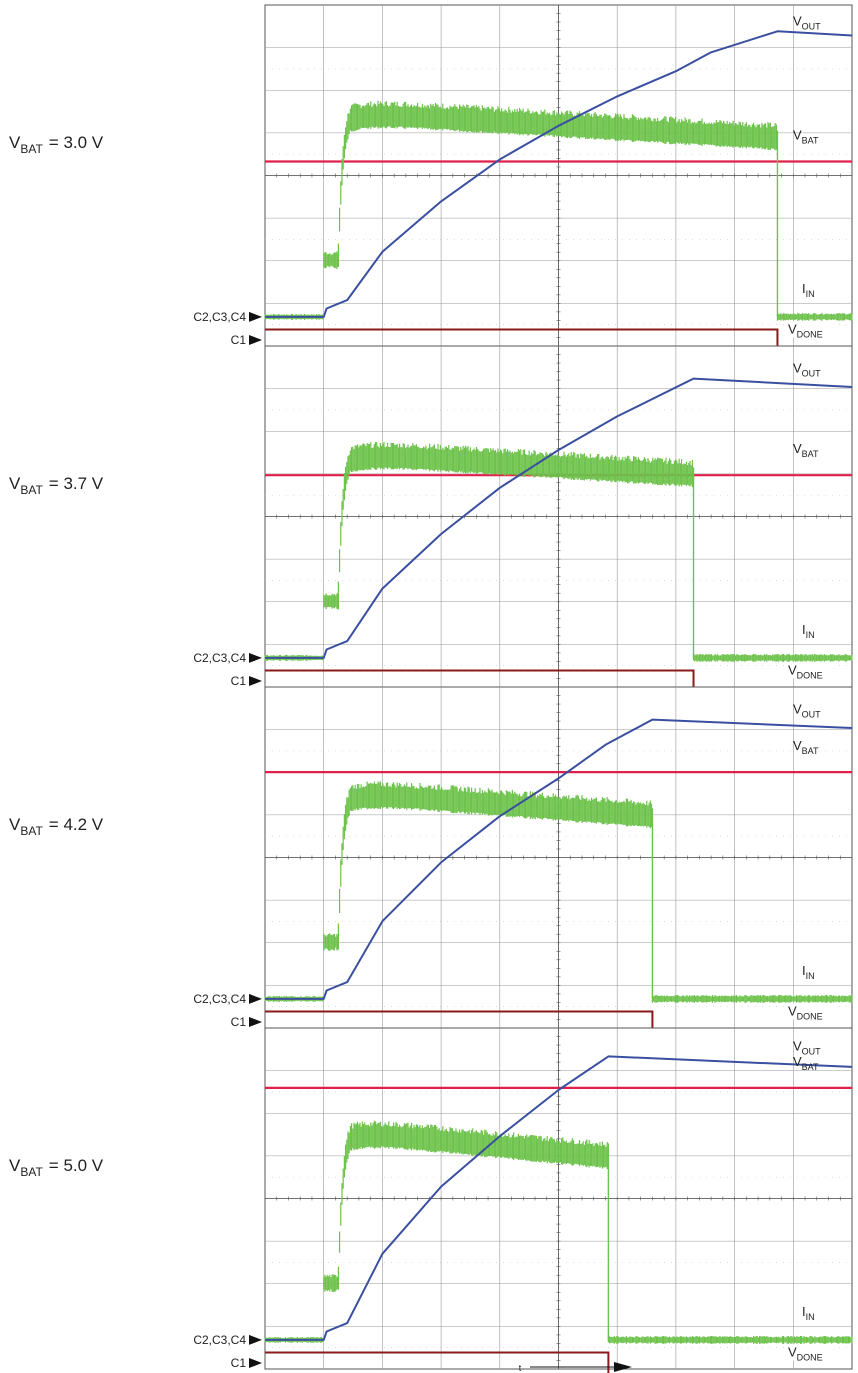 Image resolution: width=858 pixels, height=1373 pixels. I want to click on vdone-trace, so click(437, 1362).